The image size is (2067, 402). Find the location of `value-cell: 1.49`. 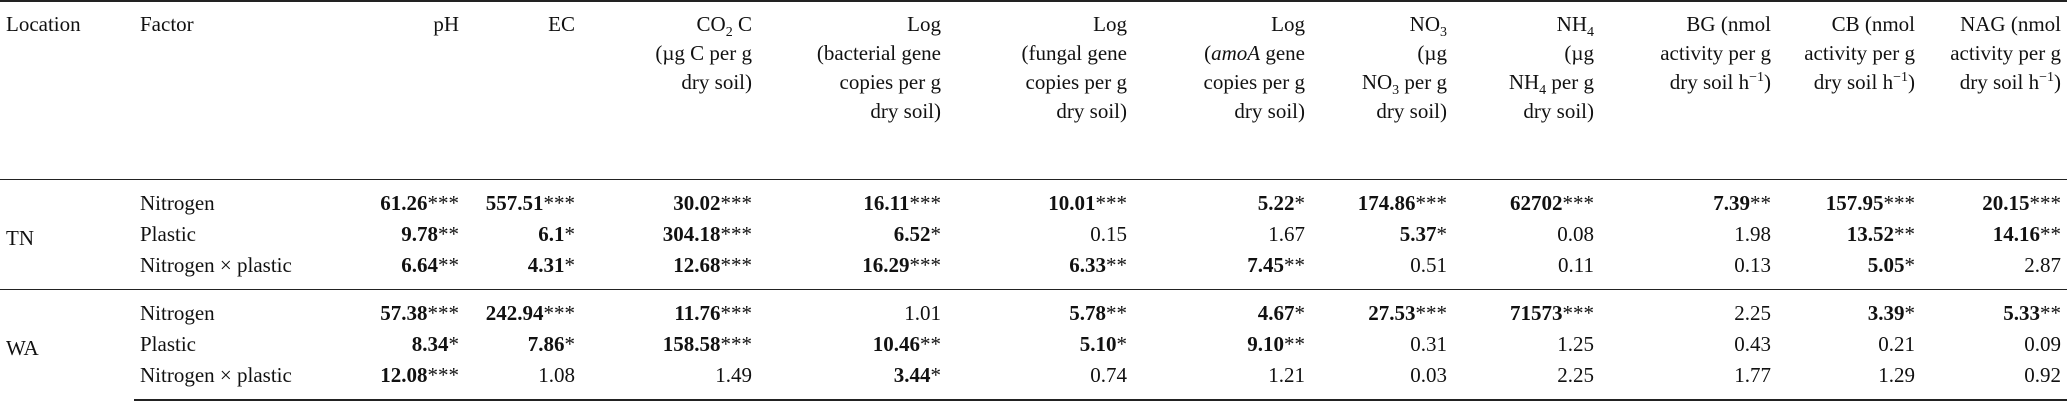

value-cell: 1.49 is located at coordinates (669, 380).